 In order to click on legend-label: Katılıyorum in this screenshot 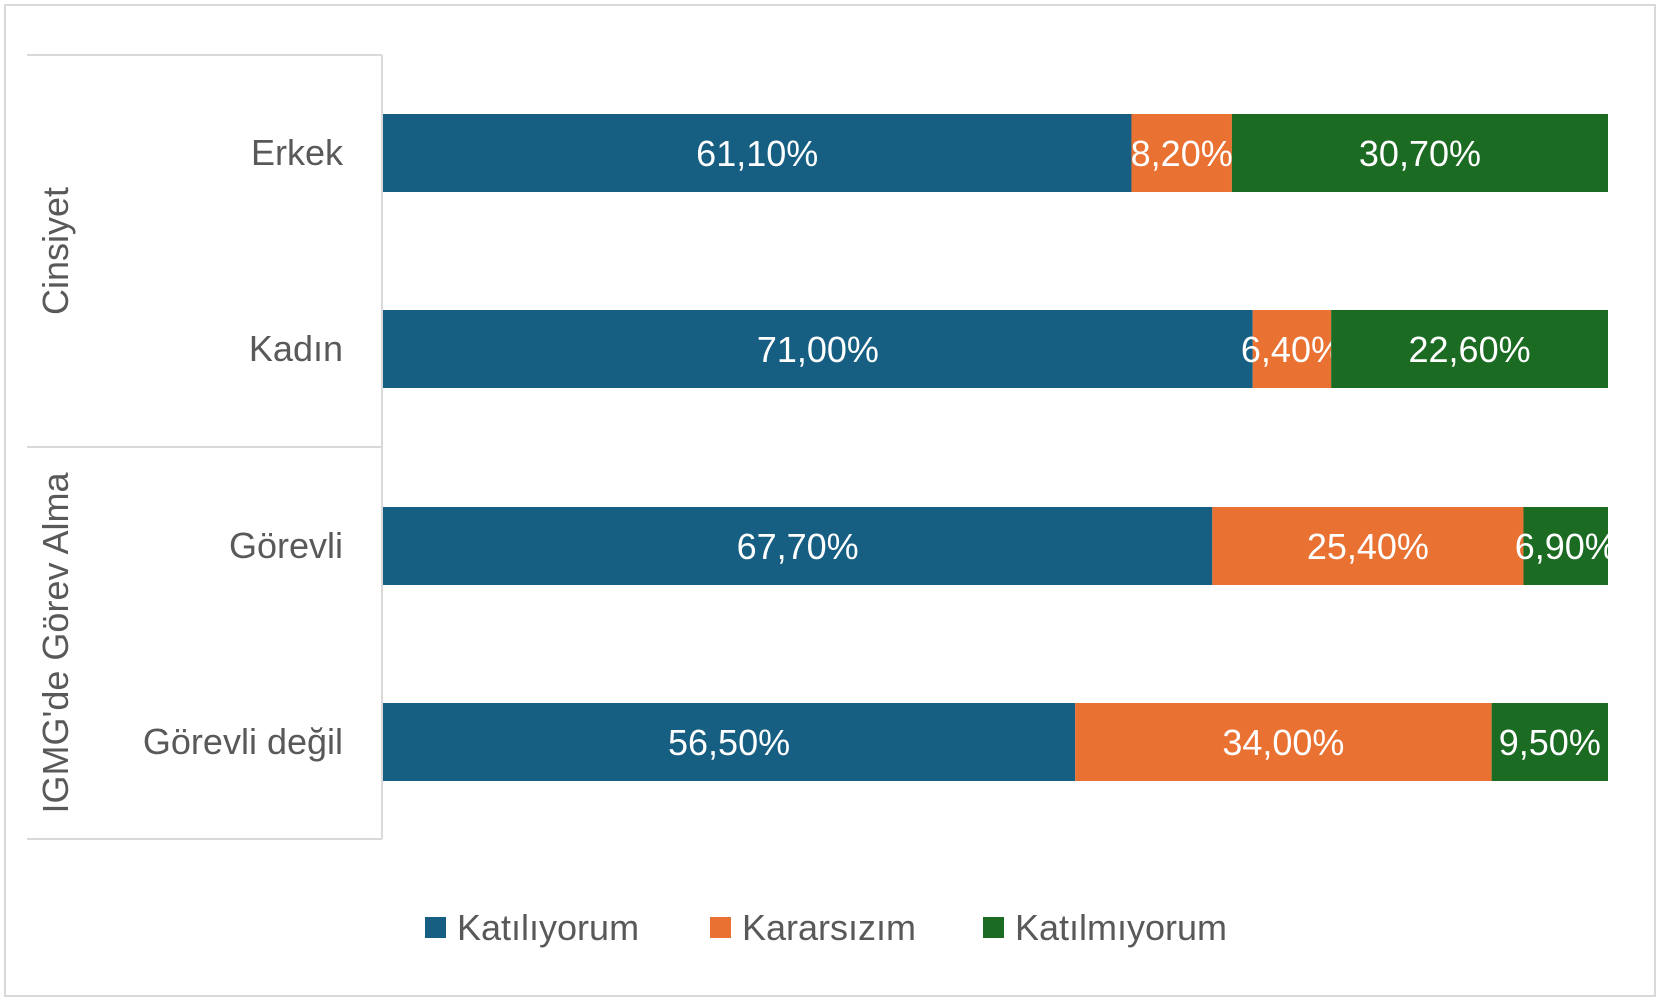, I will do `click(548, 927)`.